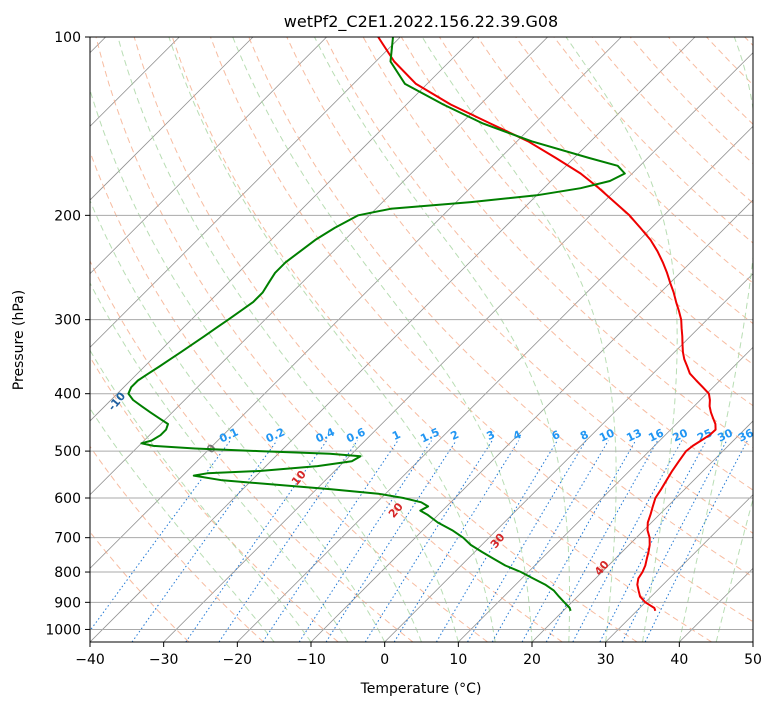 Image resolution: width=775 pixels, height=708 pixels. I want to click on y-tick-label: 800, so click(67, 573).